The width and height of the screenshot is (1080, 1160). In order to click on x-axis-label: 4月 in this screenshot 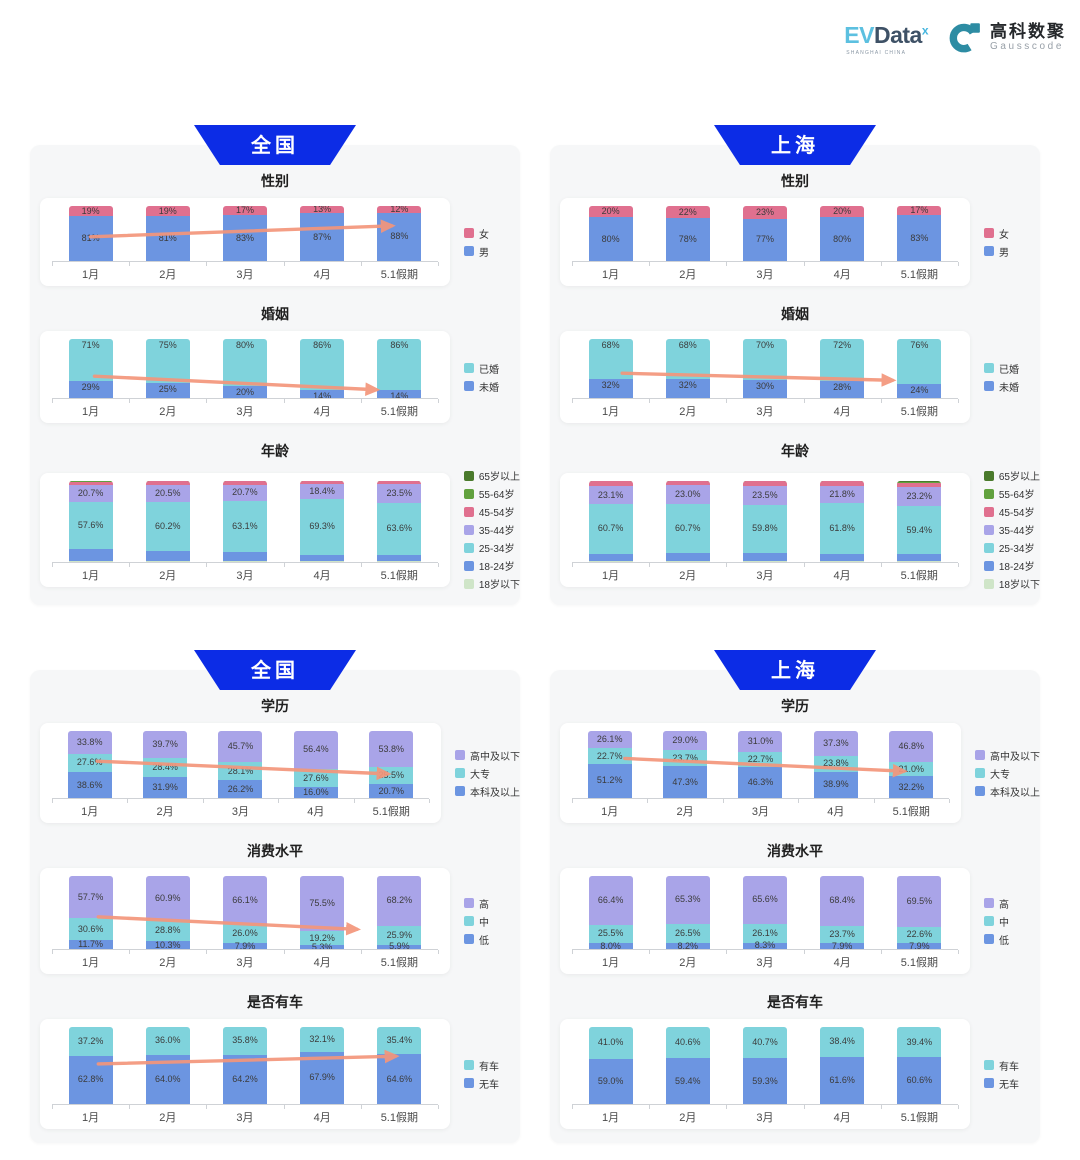, I will do `click(316, 812)`.